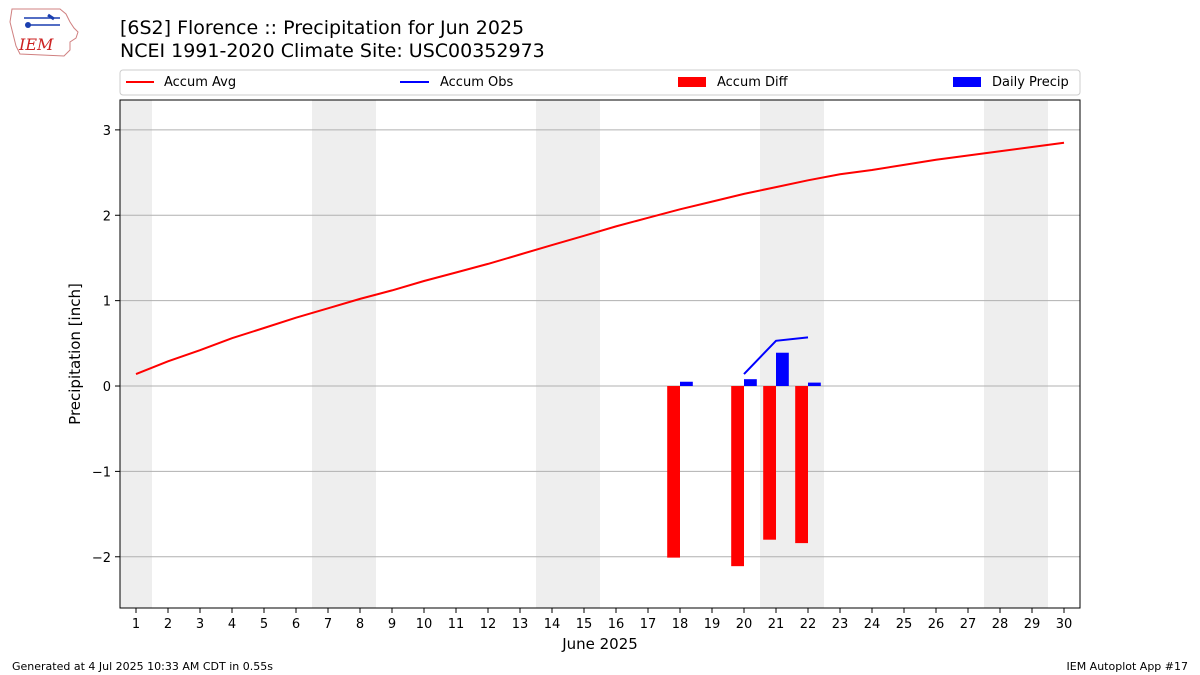  I want to click on x-tick-label: 23, so click(840, 624).